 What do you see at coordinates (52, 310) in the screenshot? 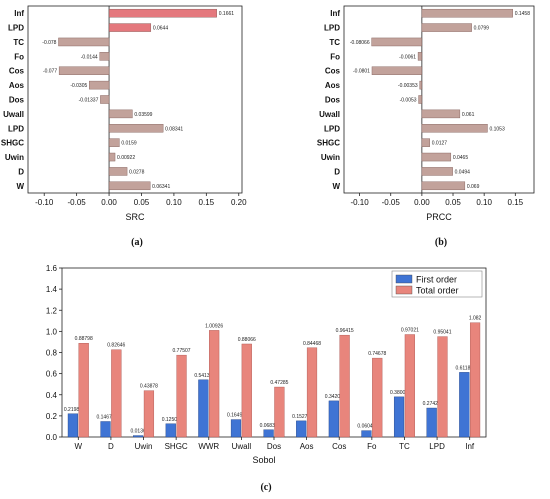
I see `y-tick-label: 1.2` at bounding box center [52, 310].